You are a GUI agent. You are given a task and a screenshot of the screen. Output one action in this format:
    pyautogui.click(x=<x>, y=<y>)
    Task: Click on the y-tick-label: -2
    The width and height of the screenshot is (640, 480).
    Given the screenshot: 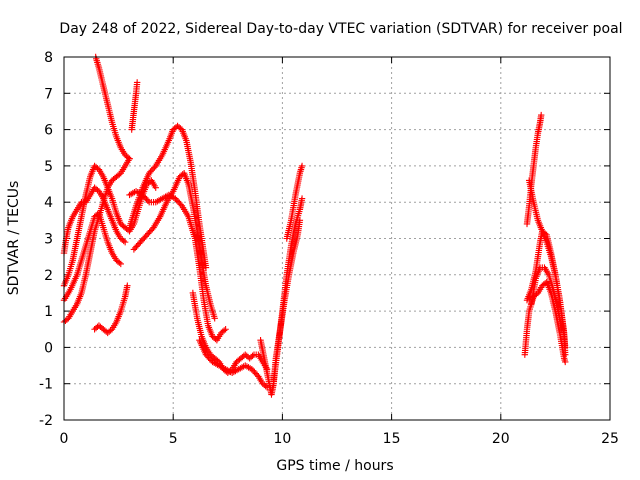 What is the action you would take?
    pyautogui.click(x=46, y=421)
    